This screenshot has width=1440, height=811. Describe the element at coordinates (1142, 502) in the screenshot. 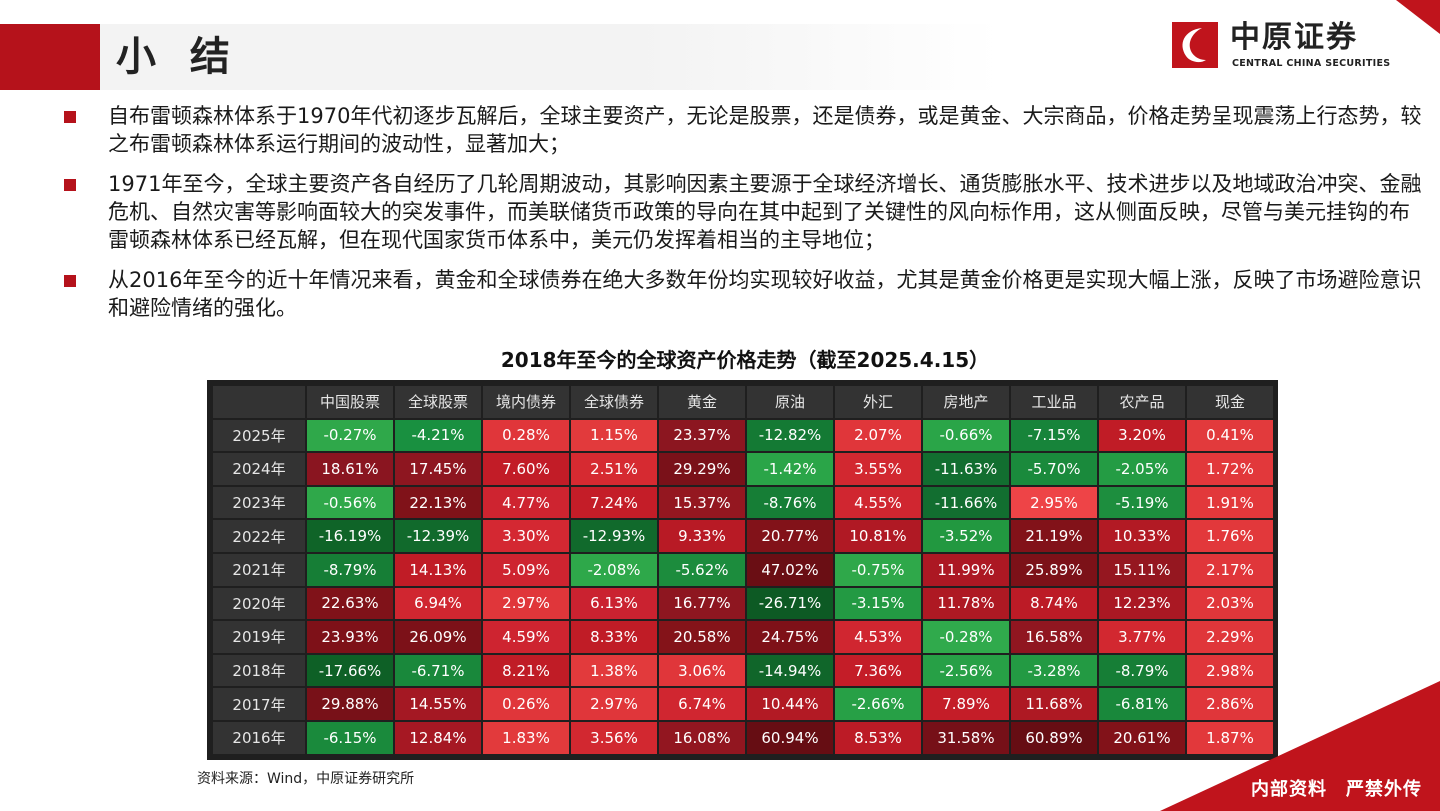

I see `table-cell: -5.19%` at that location.